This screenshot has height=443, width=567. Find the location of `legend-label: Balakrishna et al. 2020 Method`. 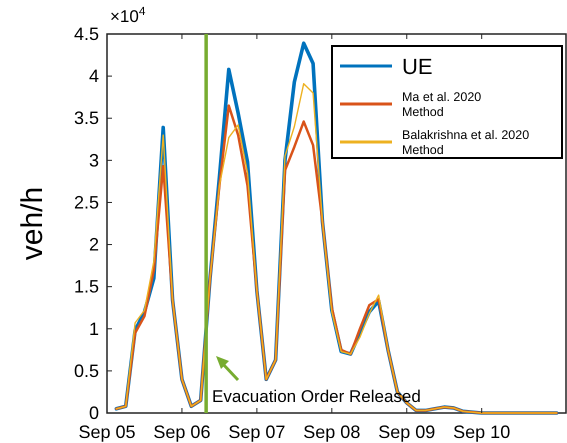

legend-label: Balakrishna et al. 2020 Method is located at coordinates (466, 142).